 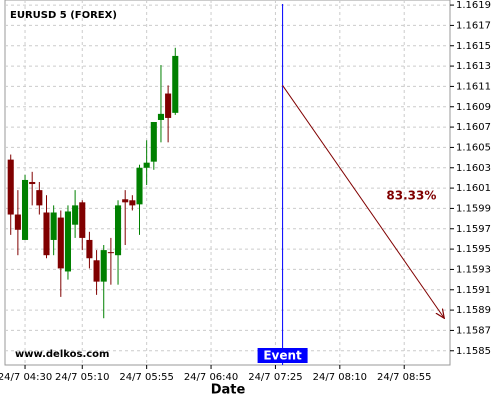 What do you see at coordinates (473, 269) in the screenshot?
I see `y-tick-label: 1.1593` at bounding box center [473, 269].